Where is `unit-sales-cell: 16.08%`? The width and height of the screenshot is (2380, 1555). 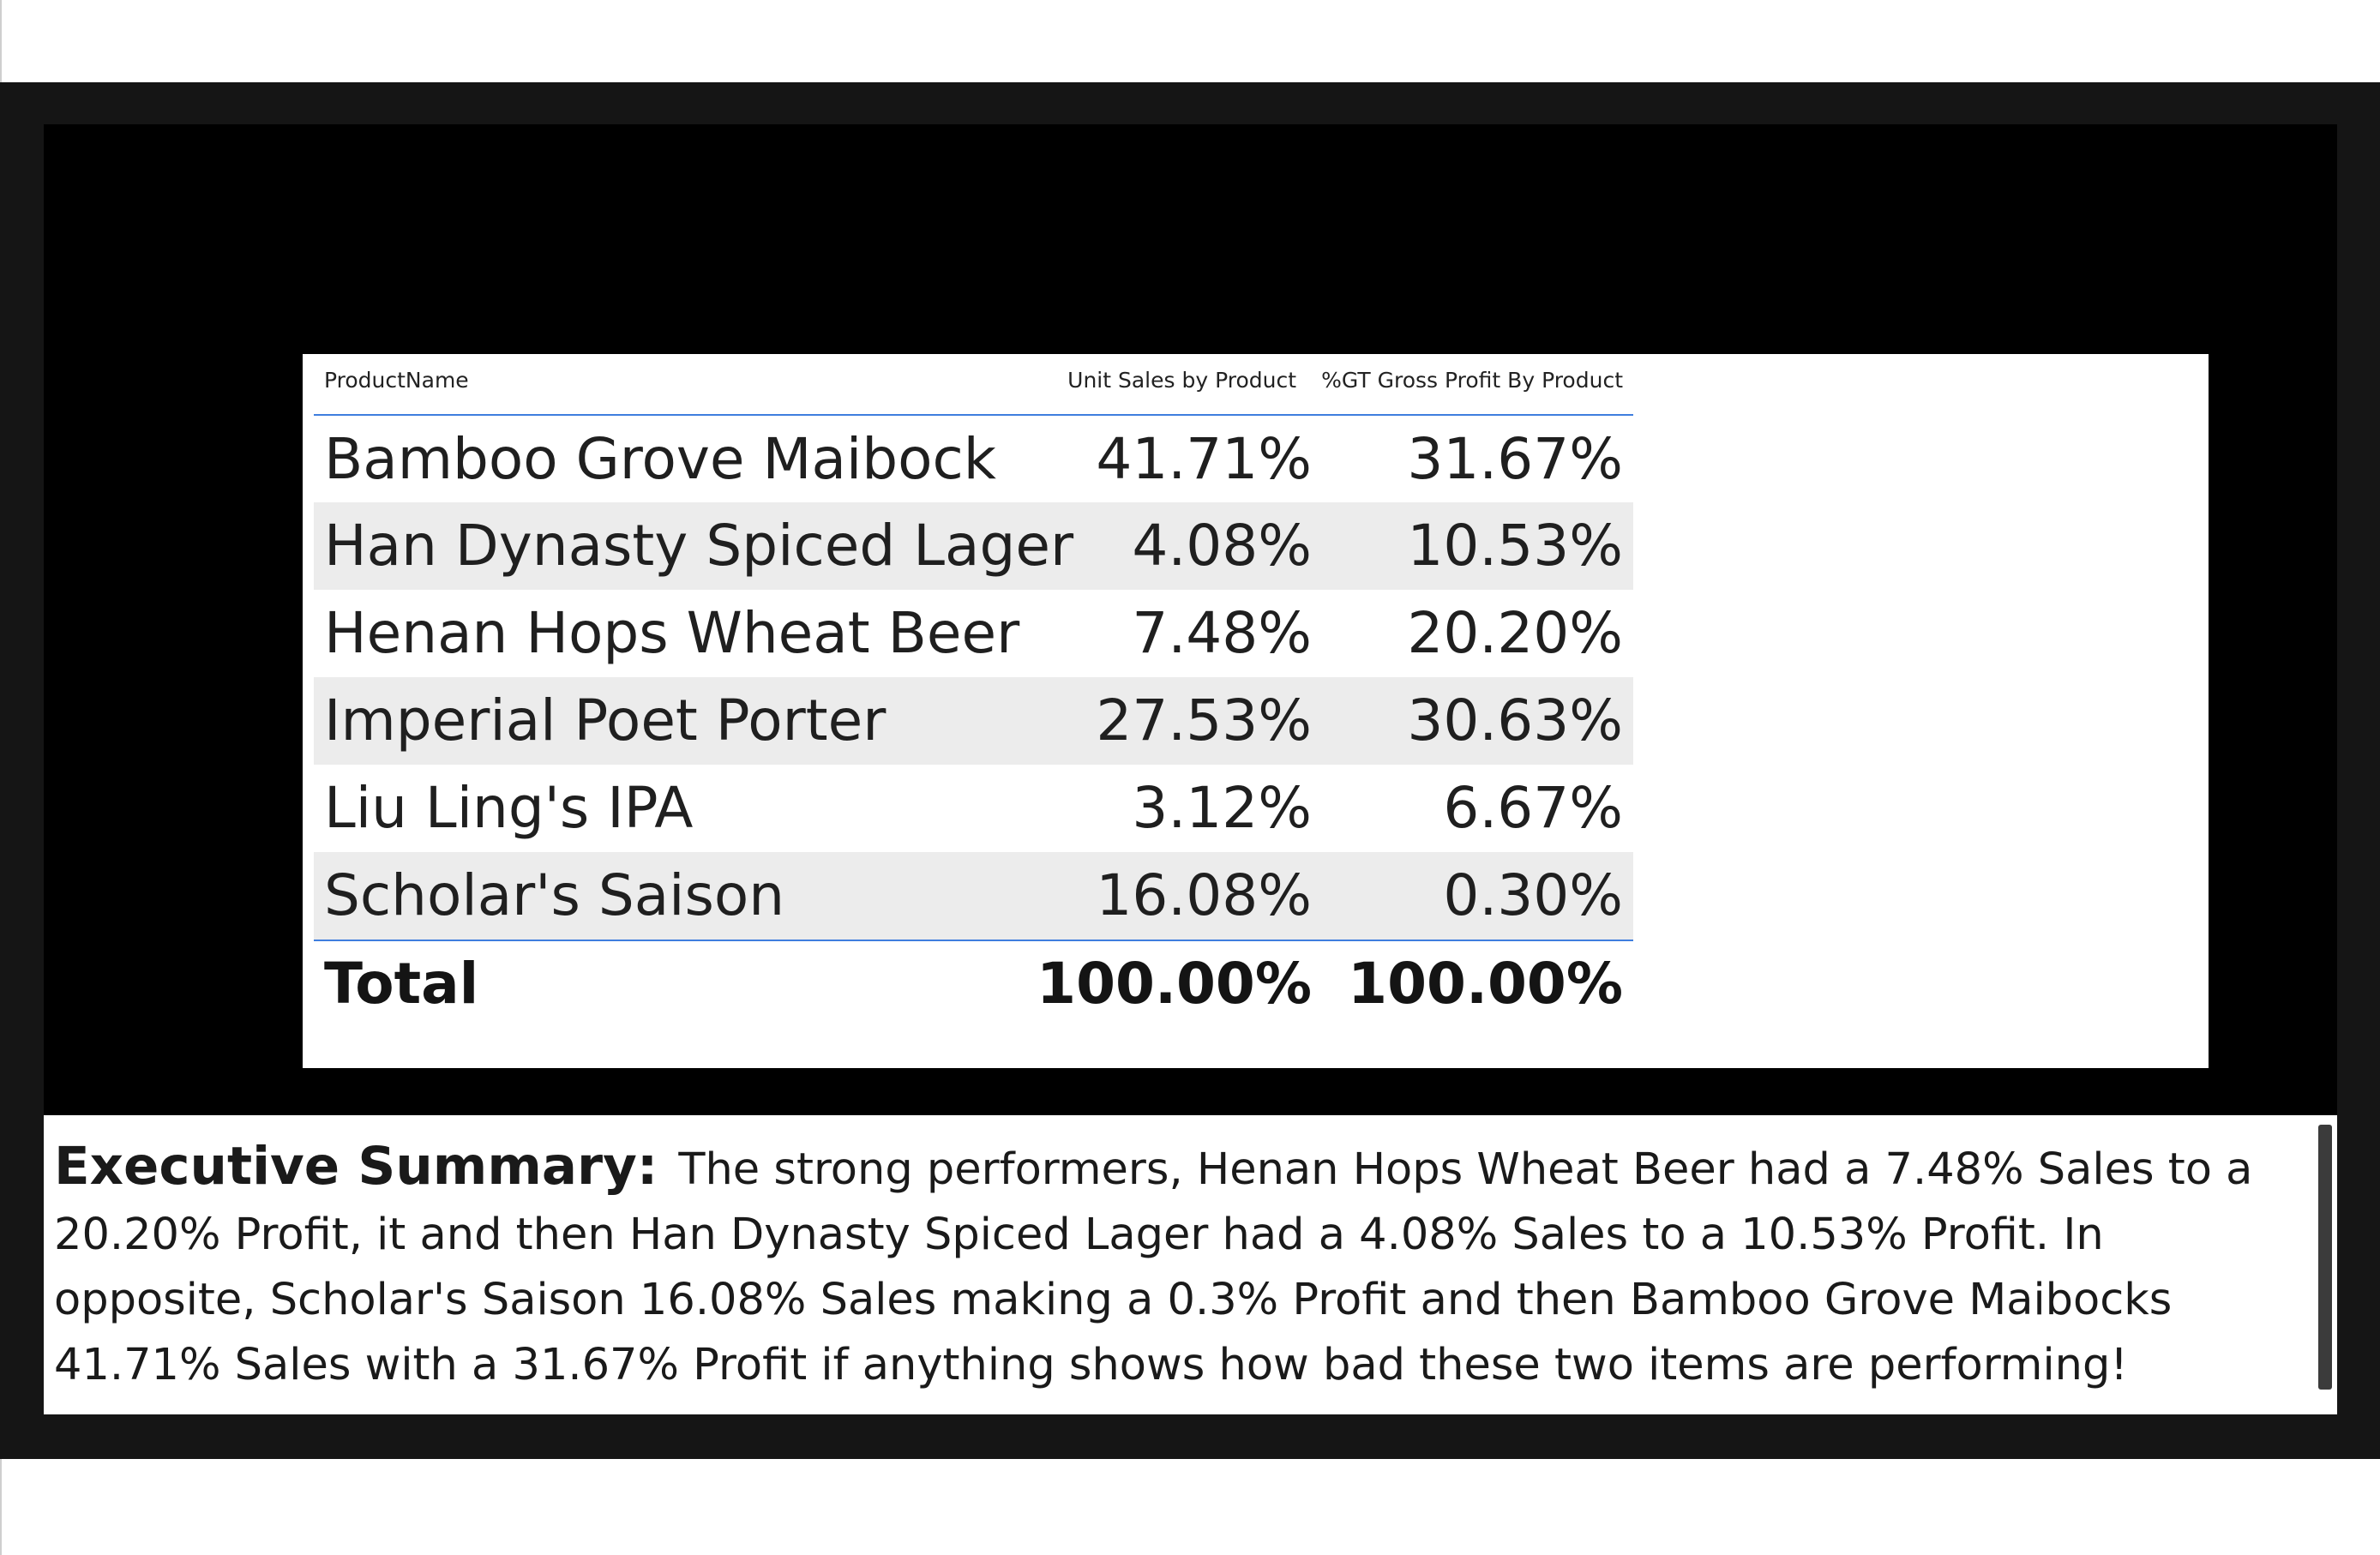
unit-sales-cell: 16.08% is located at coordinates (1204, 895).